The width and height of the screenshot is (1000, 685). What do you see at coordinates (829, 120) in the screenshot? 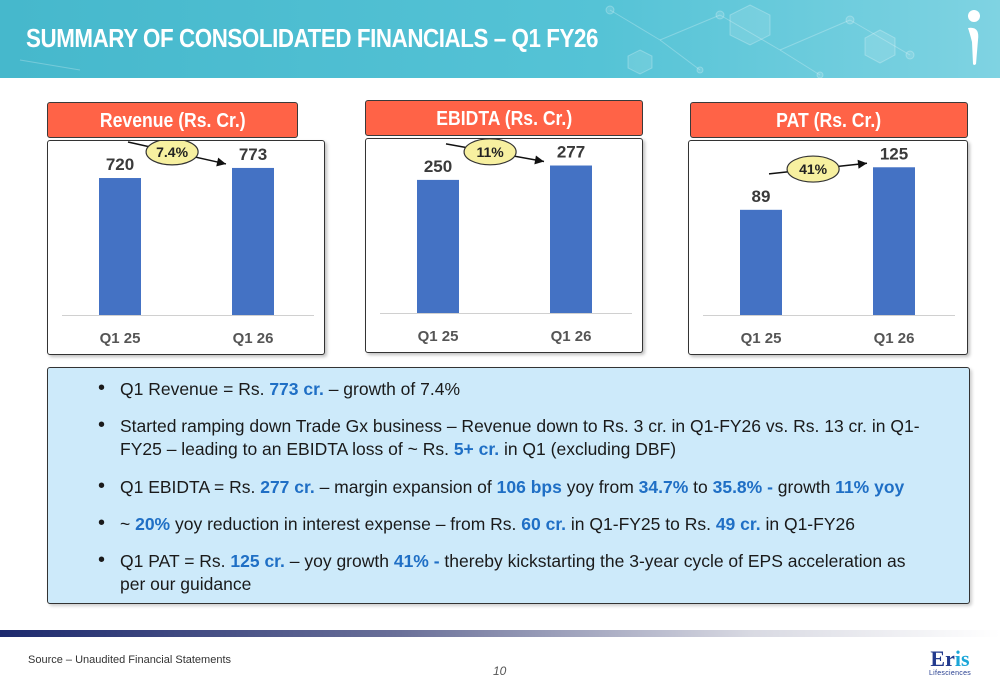
I see `pat-chart-label: PAT (Rs. Cr.)` at bounding box center [829, 120].